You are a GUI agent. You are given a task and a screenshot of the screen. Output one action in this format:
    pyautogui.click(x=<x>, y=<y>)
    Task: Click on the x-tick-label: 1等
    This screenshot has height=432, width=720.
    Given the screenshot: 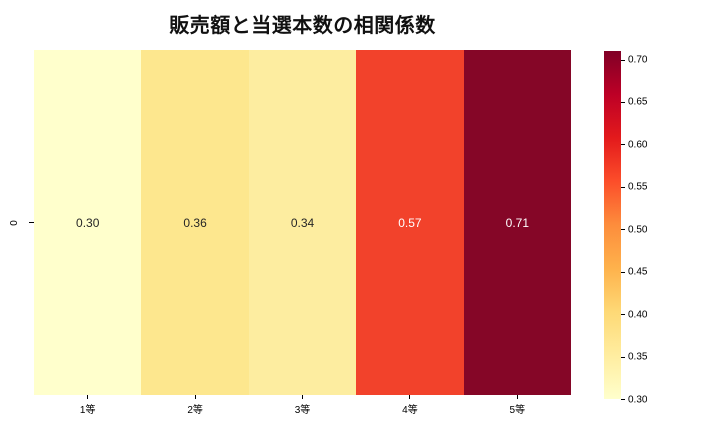 What is the action you would take?
    pyautogui.click(x=87, y=410)
    